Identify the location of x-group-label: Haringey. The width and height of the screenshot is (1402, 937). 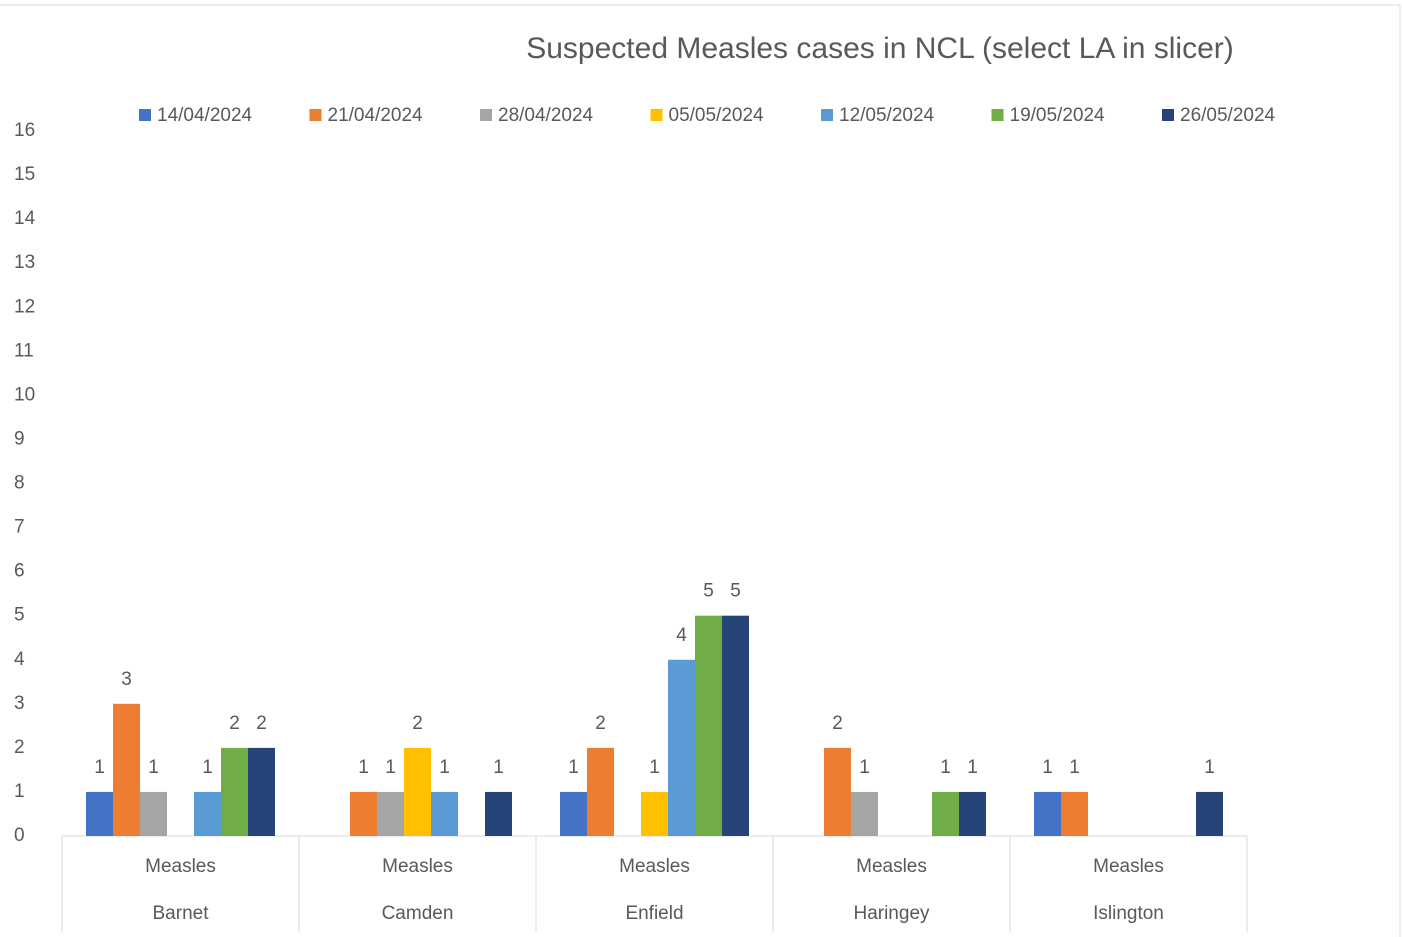
(891, 913).